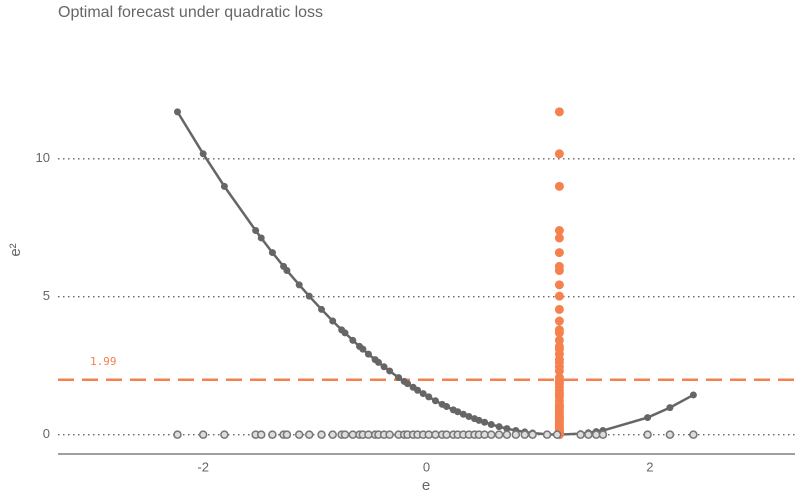  Describe the element at coordinates (46, 433) in the screenshot. I see `y-tick-label: 0` at that location.